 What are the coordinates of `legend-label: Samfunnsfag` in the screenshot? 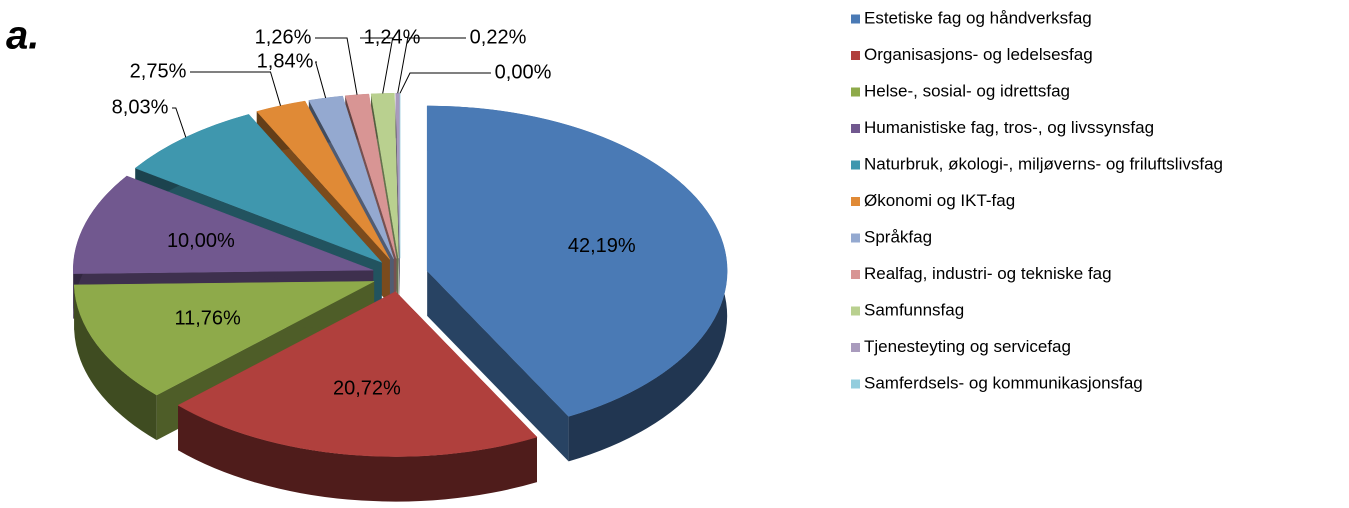 It's located at (914, 309).